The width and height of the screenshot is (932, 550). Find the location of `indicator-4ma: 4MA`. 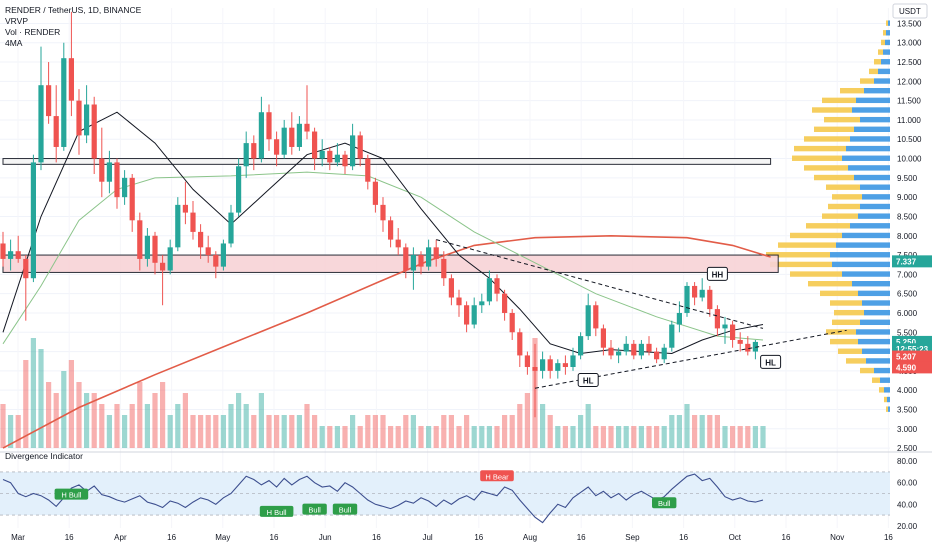

indicator-4ma: 4MA is located at coordinates (14, 43).